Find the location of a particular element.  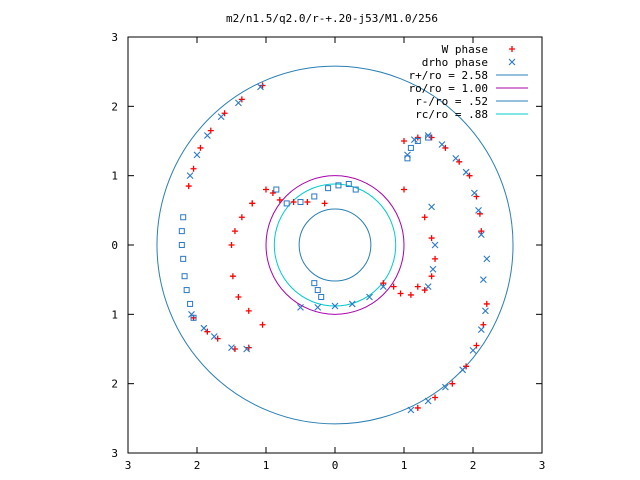

x-tick-label: 3 is located at coordinates (128, 465).